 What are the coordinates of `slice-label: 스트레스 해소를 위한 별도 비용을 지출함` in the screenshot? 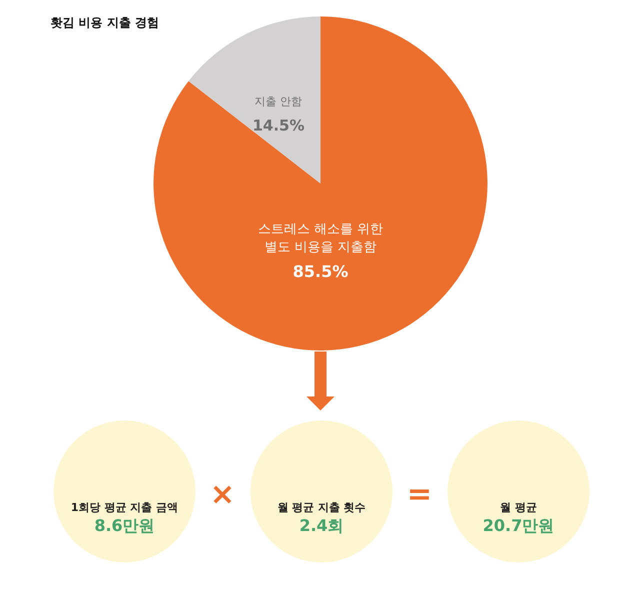 It's located at (321, 238).